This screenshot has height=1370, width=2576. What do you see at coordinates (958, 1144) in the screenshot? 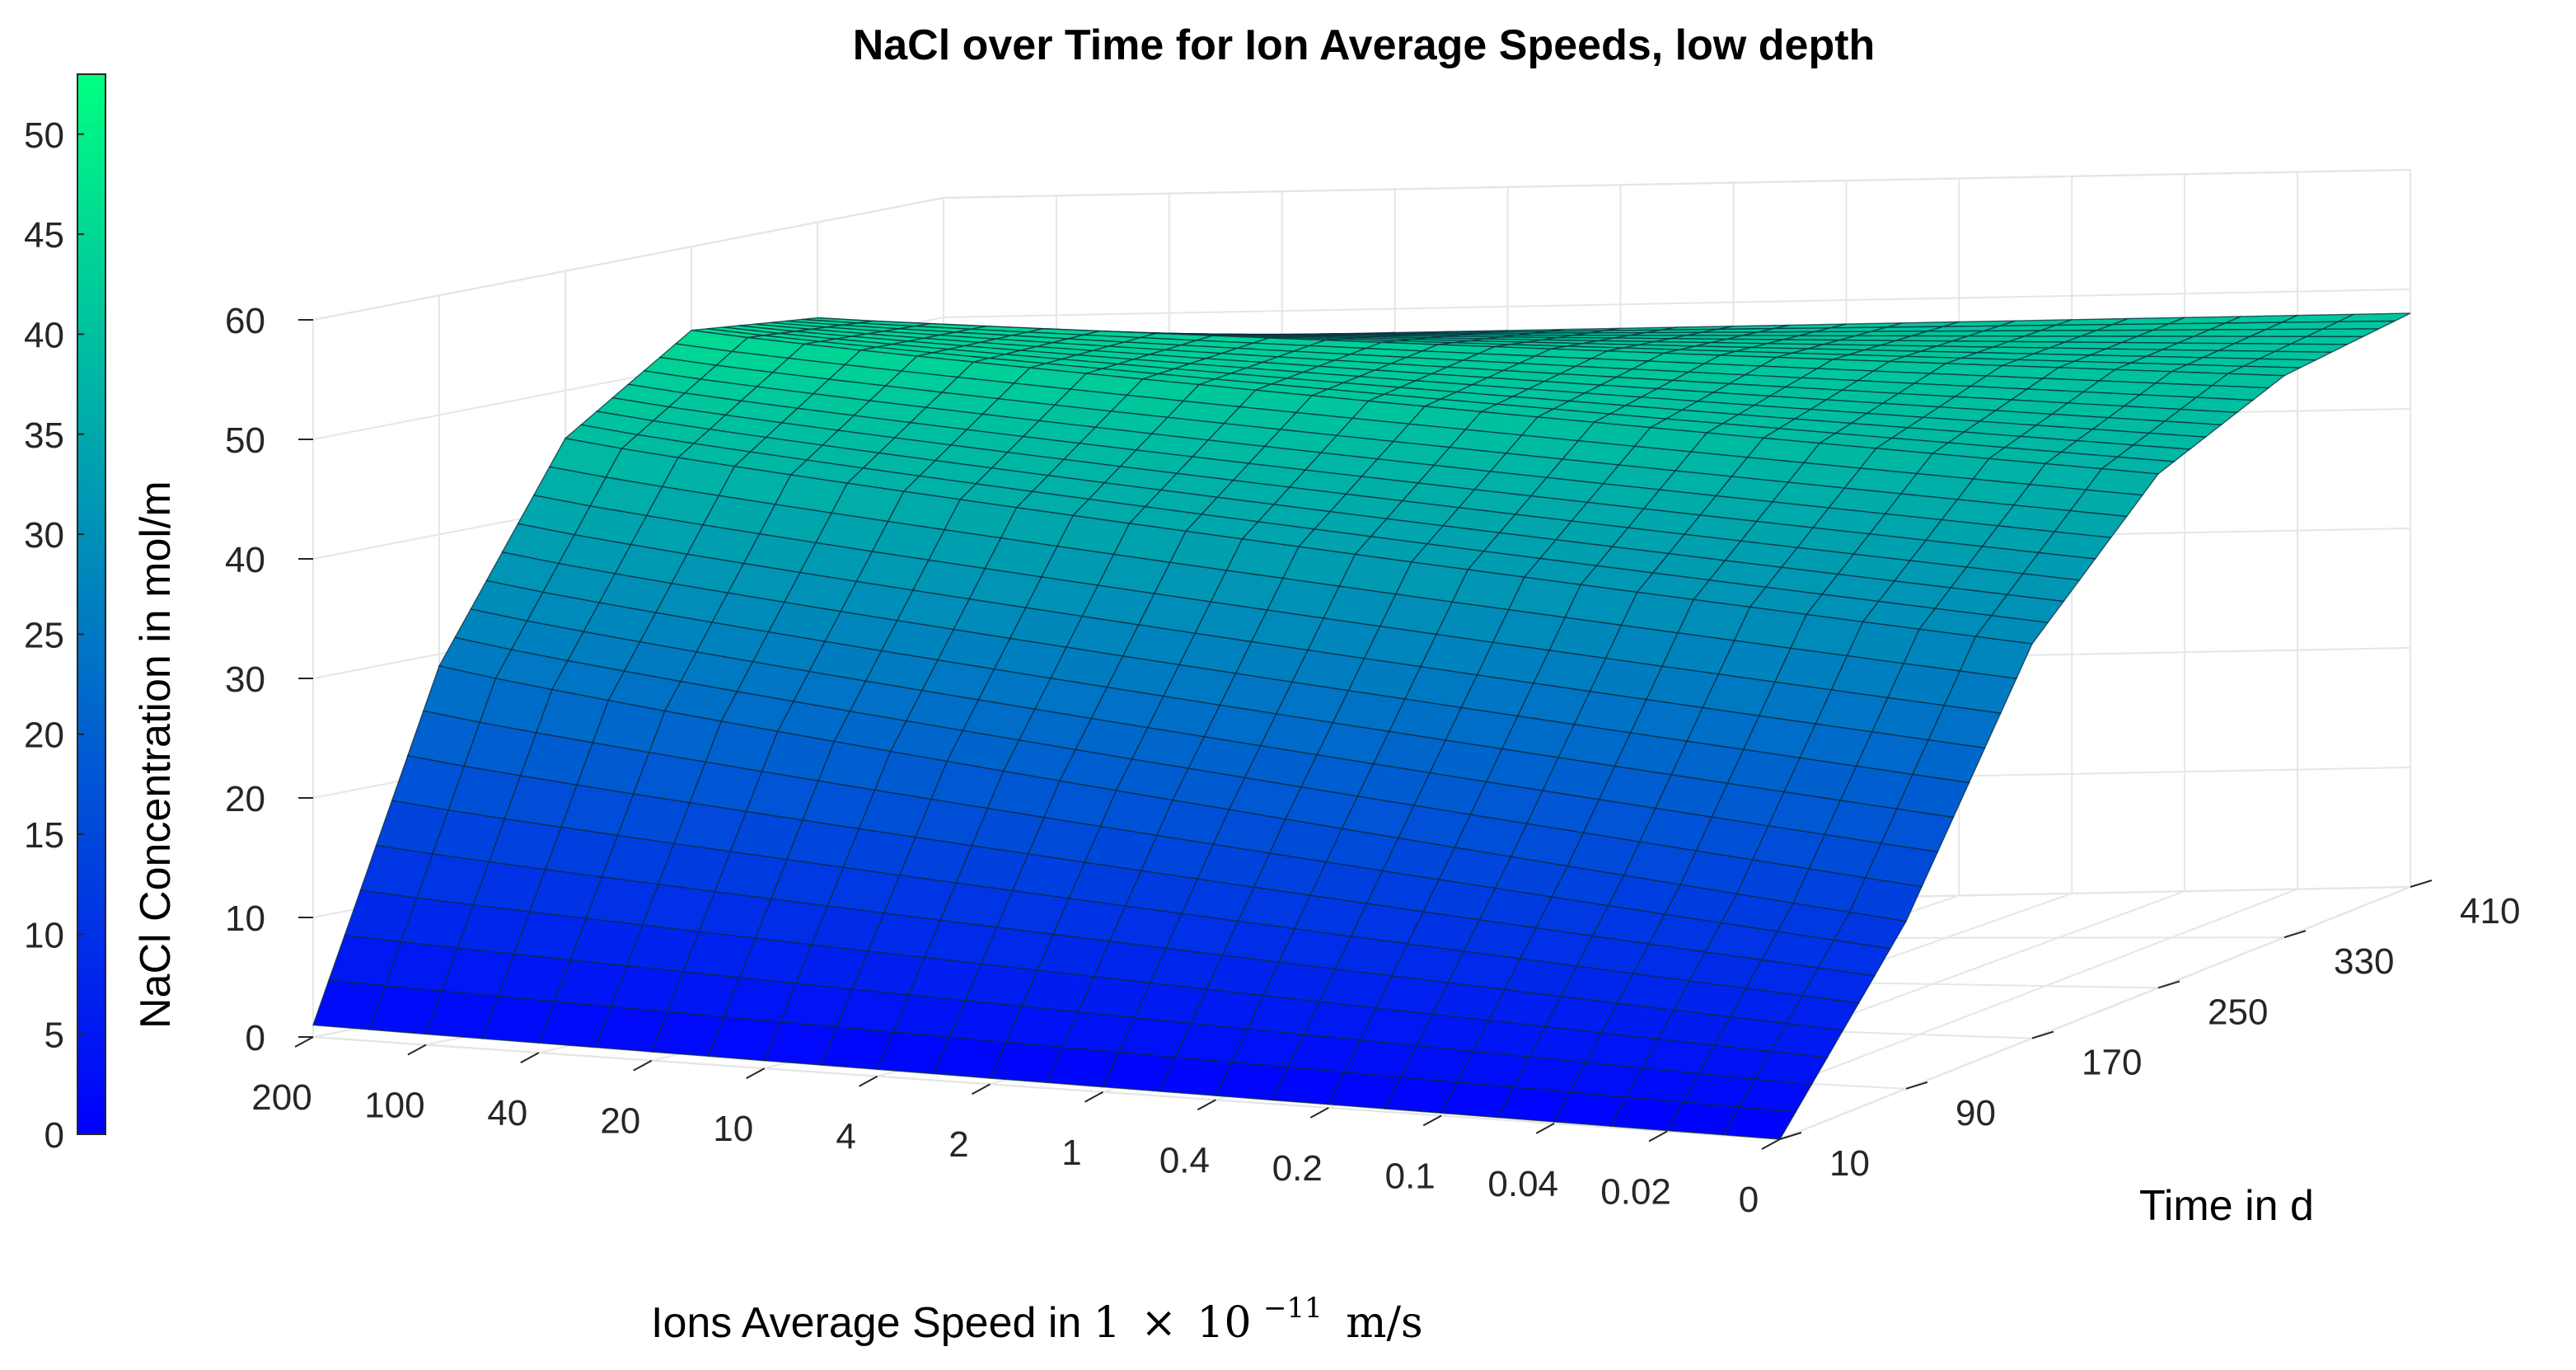
I see `x-tick-label: 2` at bounding box center [958, 1144].